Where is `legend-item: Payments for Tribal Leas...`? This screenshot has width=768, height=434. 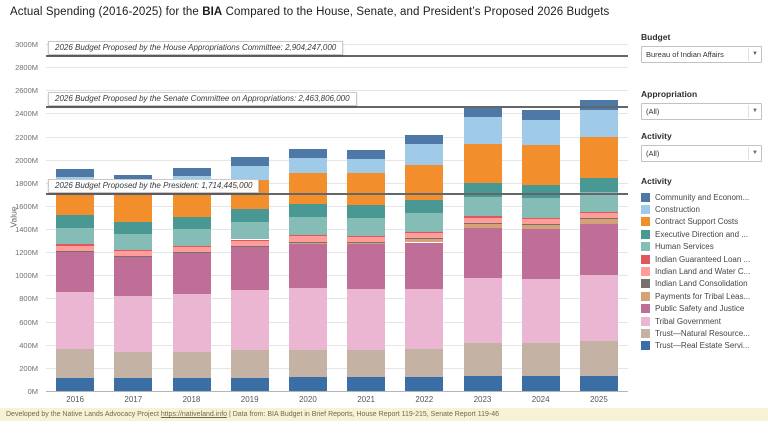 legend-item: Payments for Tribal Leas... is located at coordinates (701, 296).